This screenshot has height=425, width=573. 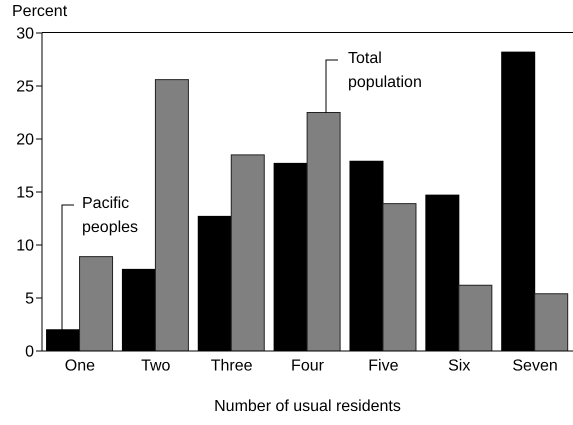 I want to click on x-tick-label: Six, so click(x=459, y=365).